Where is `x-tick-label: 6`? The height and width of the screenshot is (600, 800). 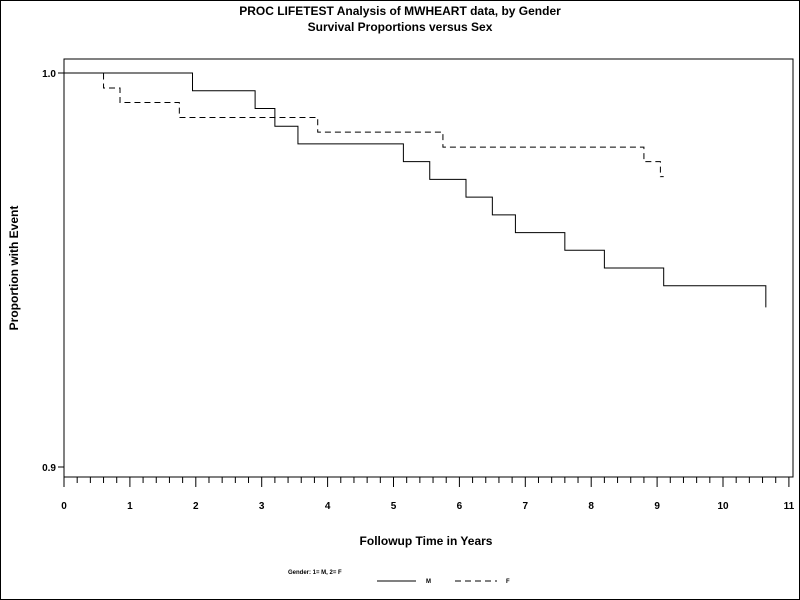
x-tick-label: 6 is located at coordinates (460, 506).